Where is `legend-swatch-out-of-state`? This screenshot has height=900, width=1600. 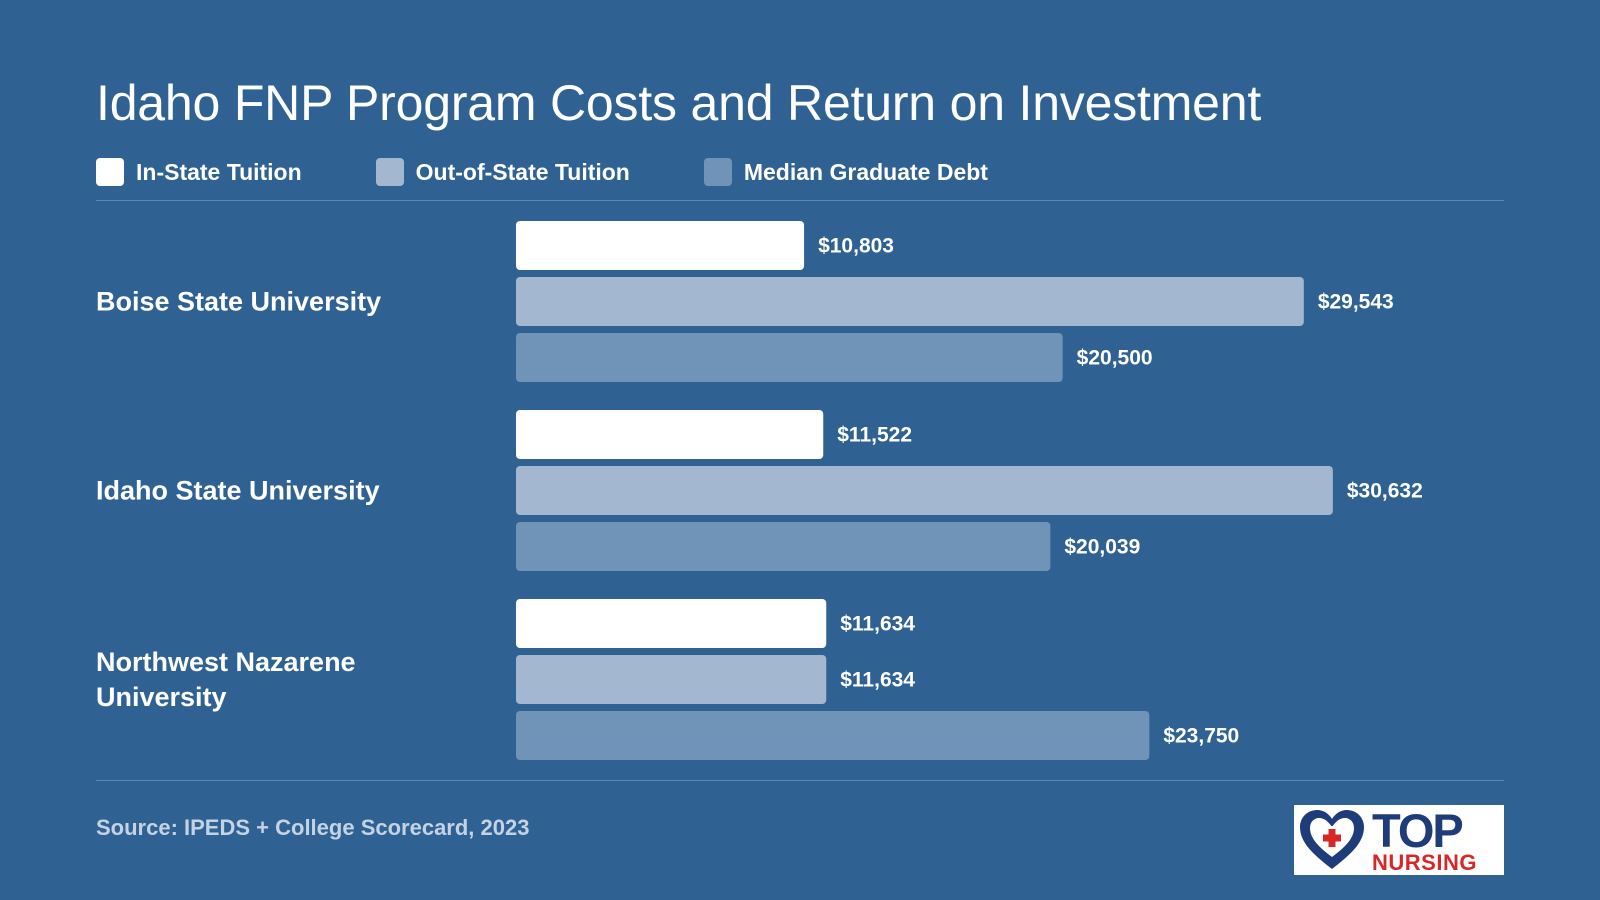
legend-swatch-out-of-state is located at coordinates (389, 172).